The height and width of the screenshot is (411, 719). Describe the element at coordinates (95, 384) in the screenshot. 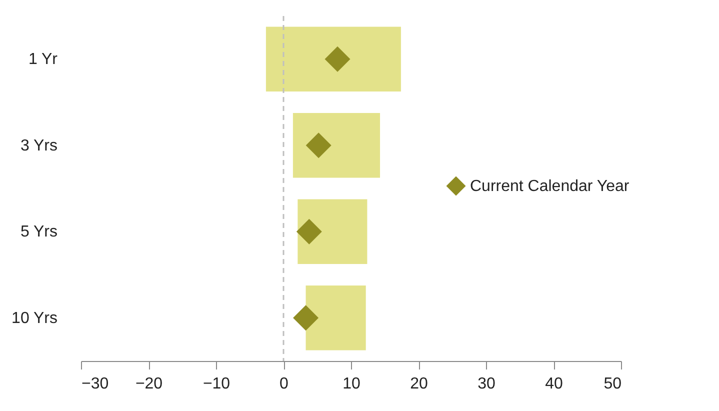

I see `x-tick-label: −30` at that location.